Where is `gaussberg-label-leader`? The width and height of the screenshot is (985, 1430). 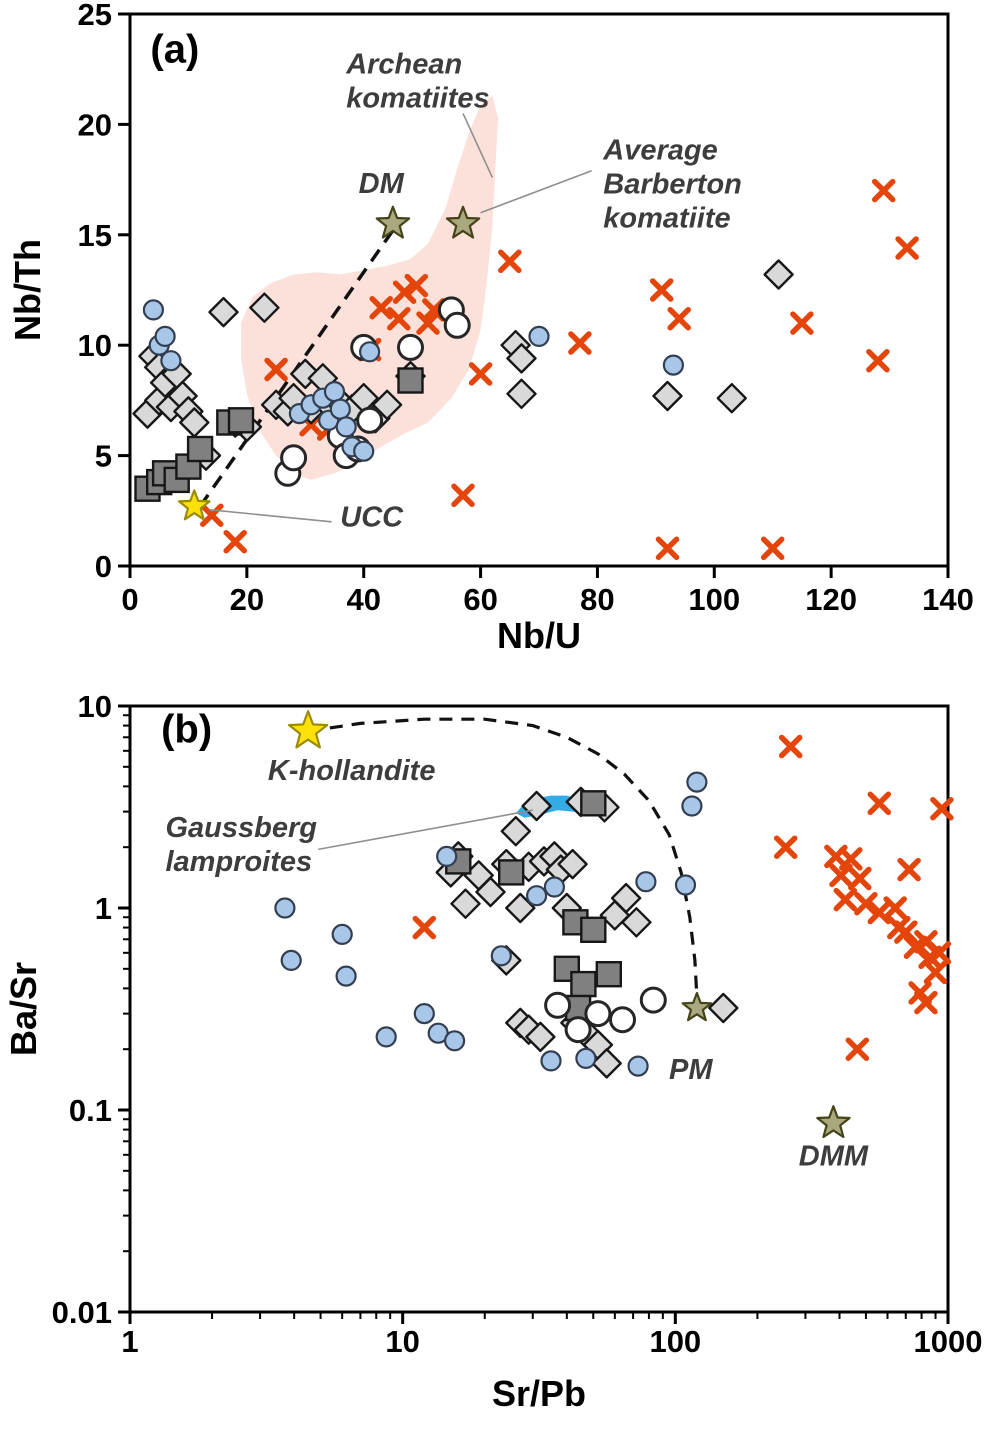
gaussberg-label-leader is located at coordinates (425, 830).